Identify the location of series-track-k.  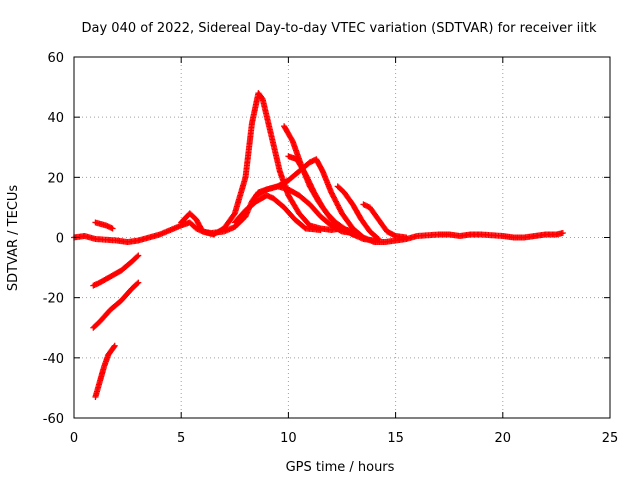
(116, 305).